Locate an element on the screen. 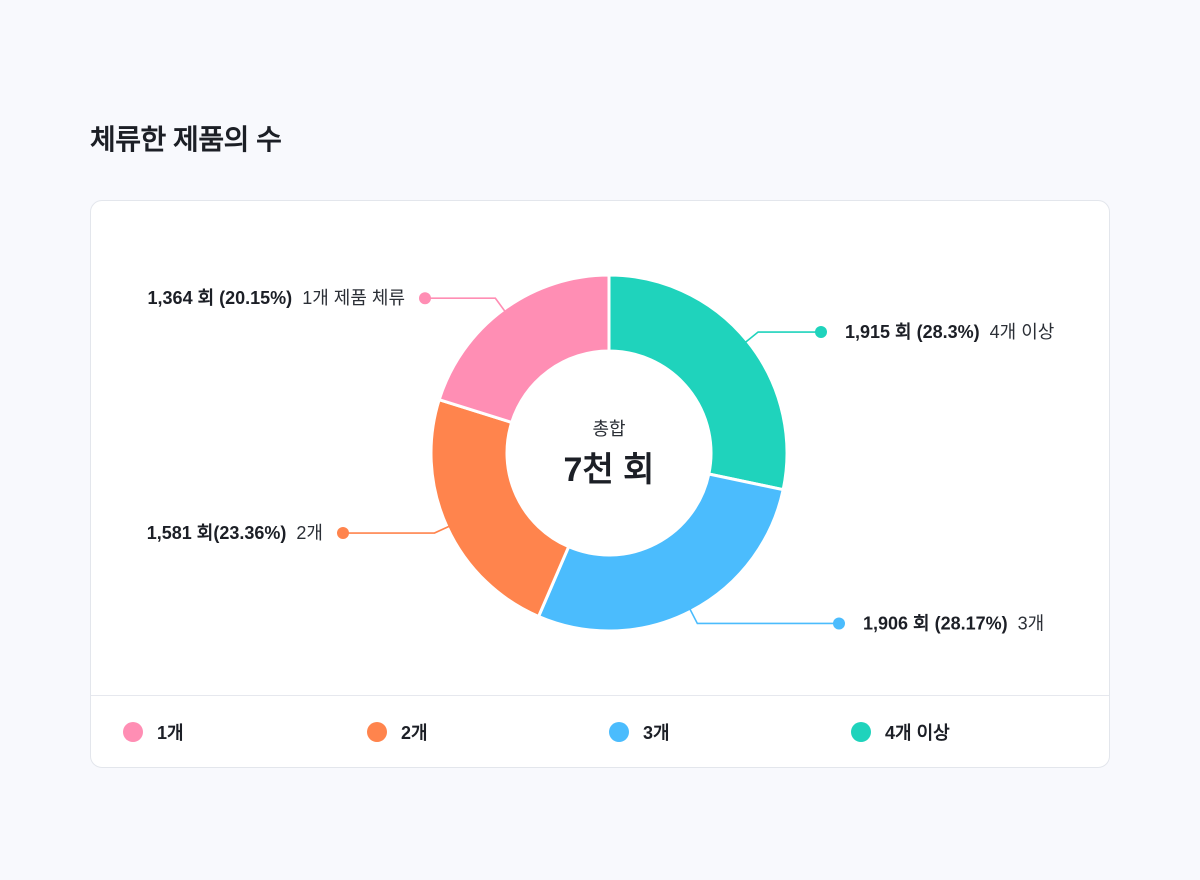 This screenshot has width=1200, height=880. center-label: 총합 is located at coordinates (608, 429).